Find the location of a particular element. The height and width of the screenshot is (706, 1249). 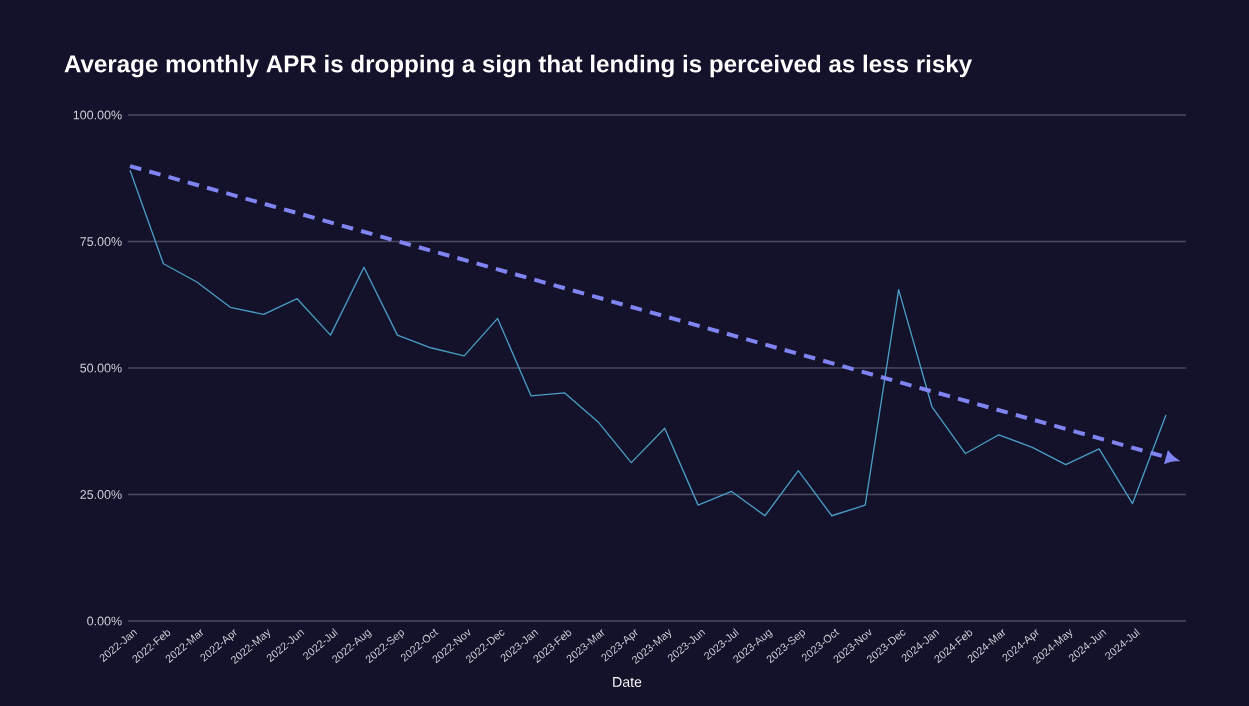

y-tick-label: 100.00% is located at coordinates (97, 115).